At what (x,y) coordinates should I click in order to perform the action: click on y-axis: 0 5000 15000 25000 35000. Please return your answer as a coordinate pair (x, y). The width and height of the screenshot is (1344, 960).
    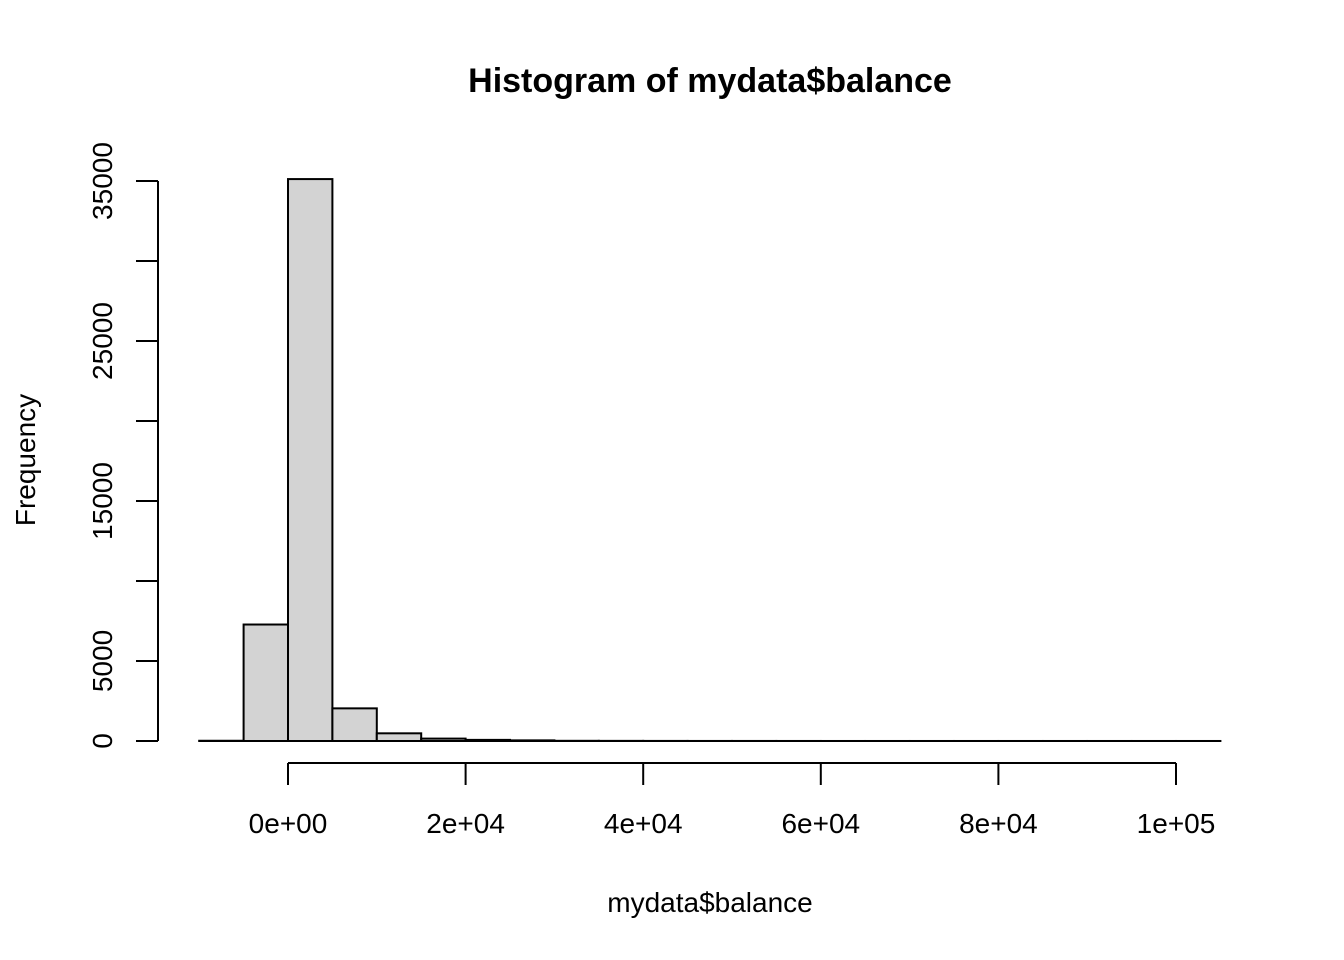
    Looking at the image, I should click on (123, 445).